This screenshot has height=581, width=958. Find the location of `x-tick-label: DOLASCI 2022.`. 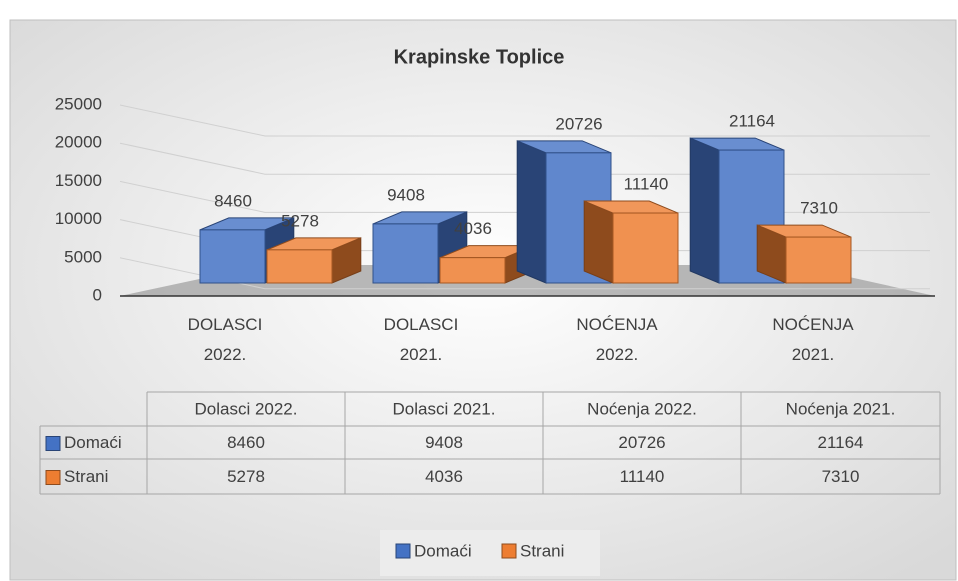

x-tick-label: DOLASCI 2022. is located at coordinates (225, 339).